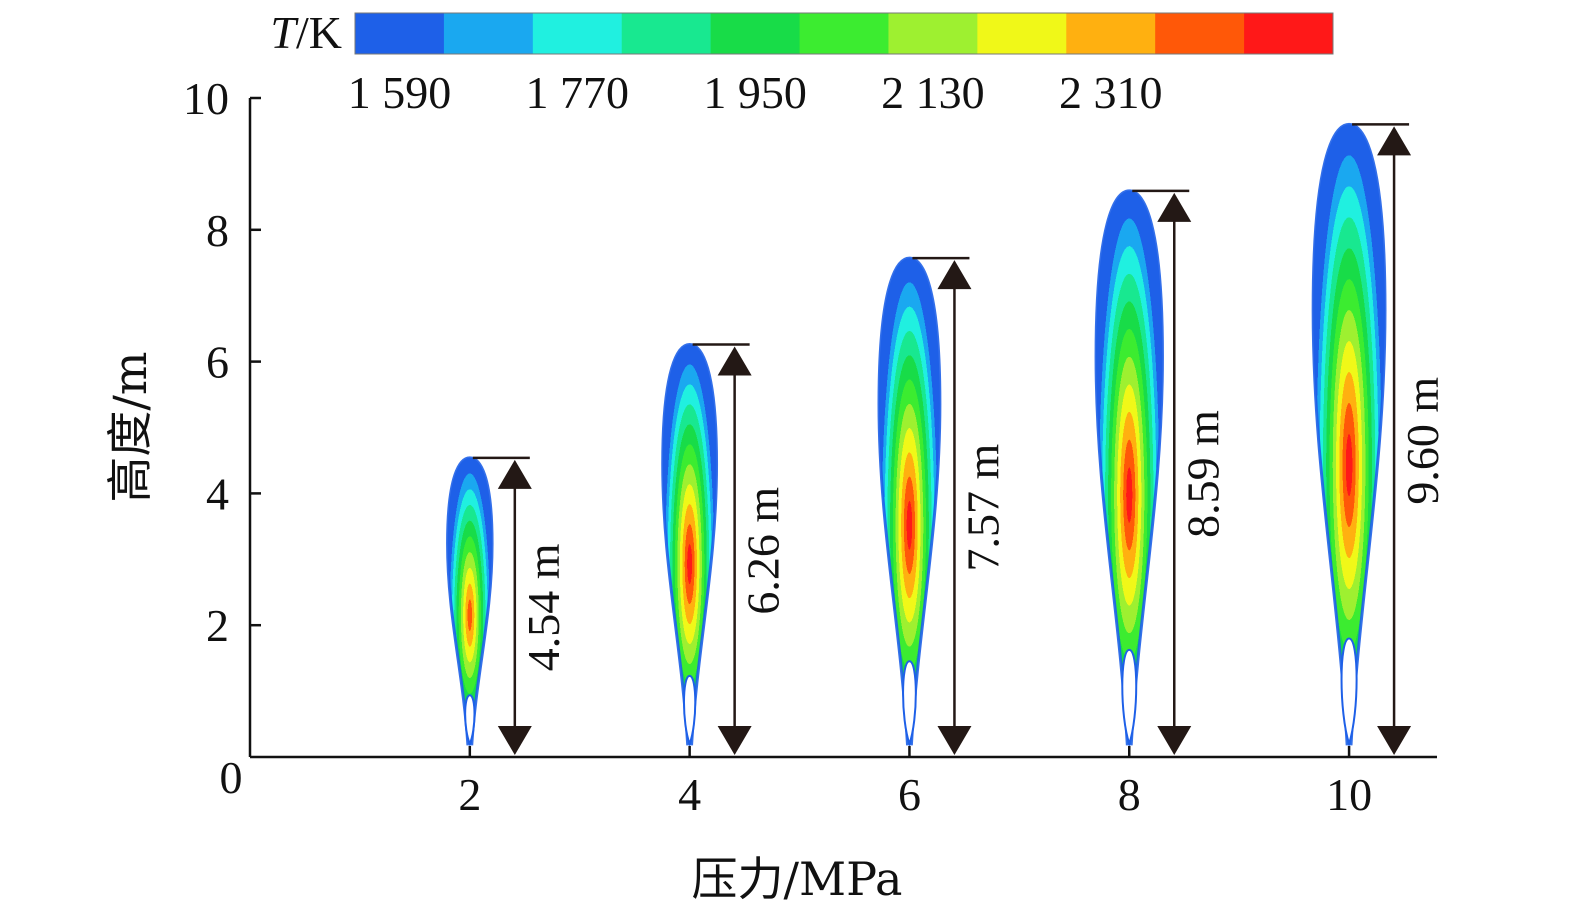 This screenshot has height=915, width=1575. What do you see at coordinates (796, 783) in the screenshot?
I see `x-axis-ticks: 0 2 4 6 8 10` at bounding box center [796, 783].